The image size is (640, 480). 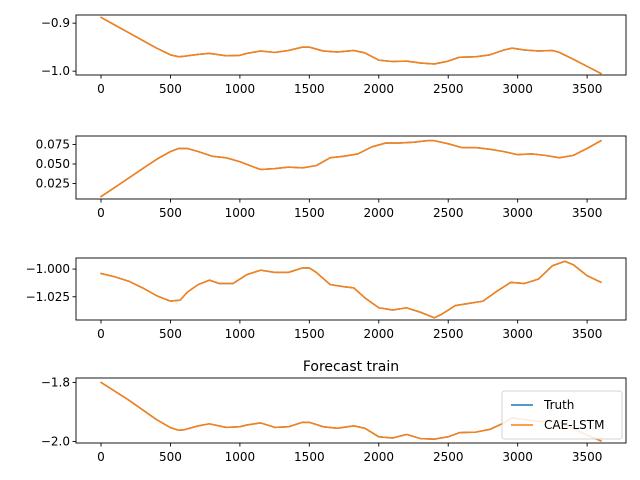 I want to click on y-tick-label: 0.075, so click(x=53, y=145).